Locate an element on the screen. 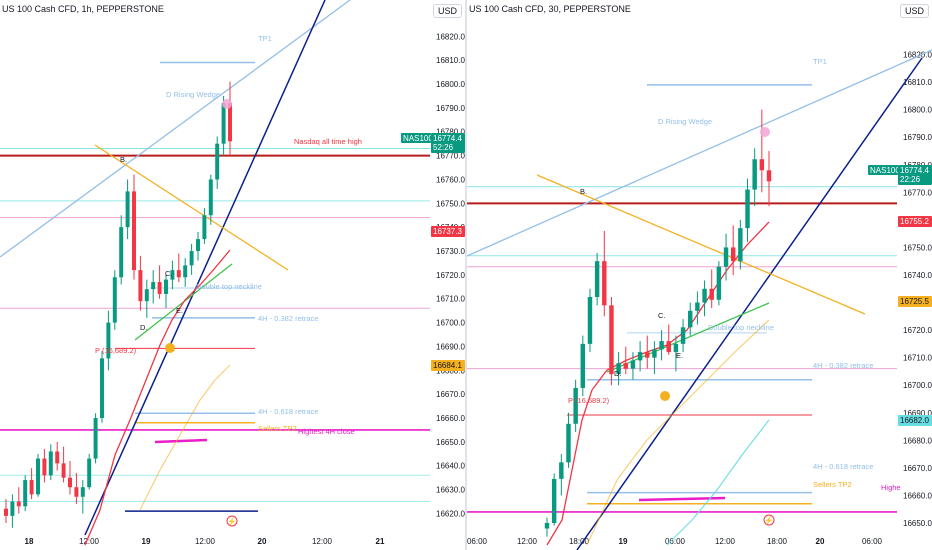 Image resolution: width=932 pixels, height=550 pixels. annotation-label: 4H - 0.618 retrace is located at coordinates (288, 411).